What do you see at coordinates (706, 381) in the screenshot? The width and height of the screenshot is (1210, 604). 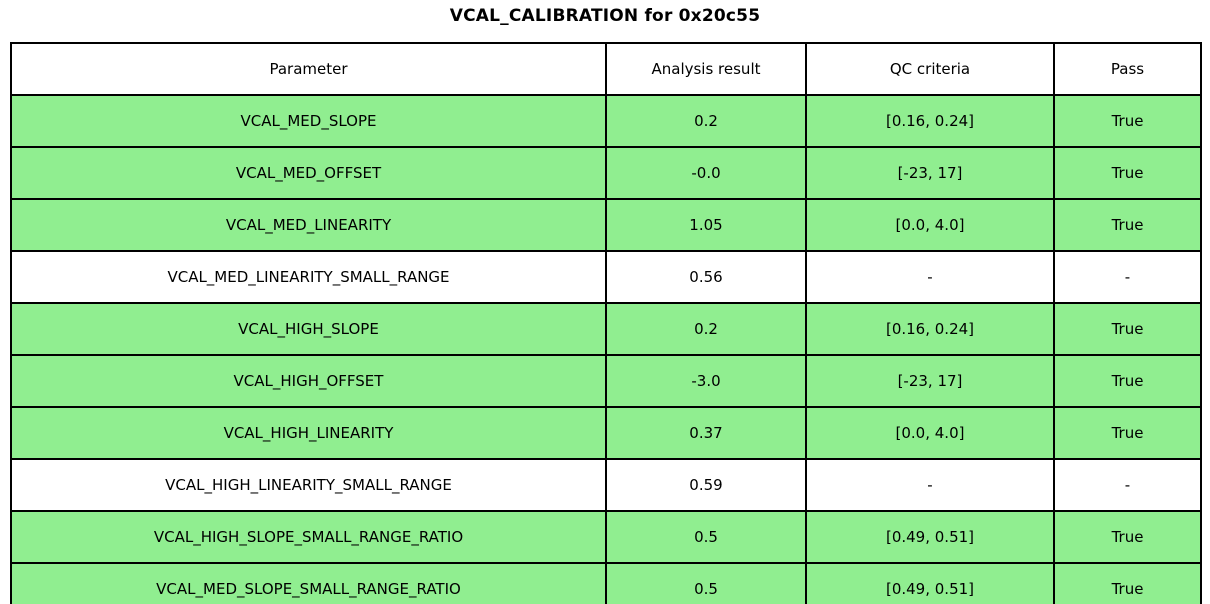 I see `cell-analysis-result: -3.0` at bounding box center [706, 381].